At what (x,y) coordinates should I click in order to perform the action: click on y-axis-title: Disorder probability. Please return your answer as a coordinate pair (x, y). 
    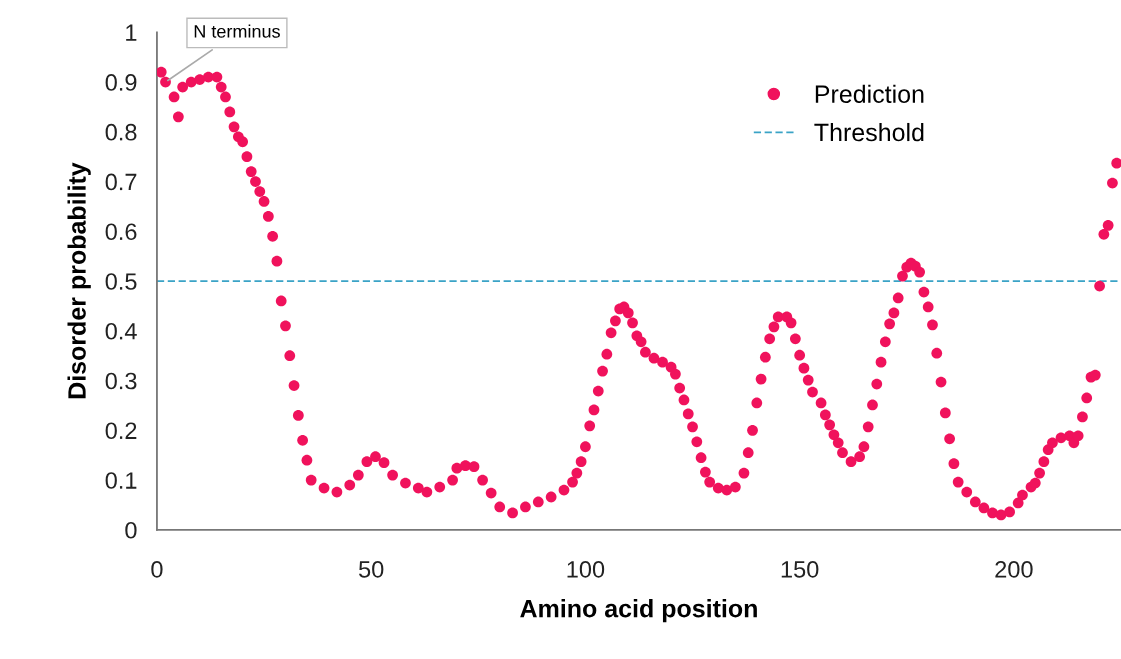
    Looking at the image, I should click on (79, 280).